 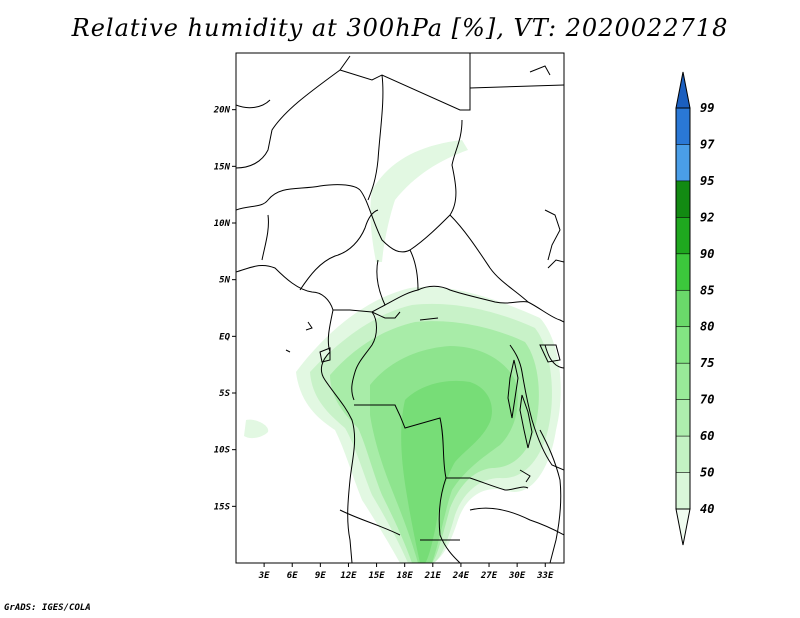 What do you see at coordinates (707, 217) in the screenshot?
I see `colorbar-label: 92` at bounding box center [707, 217].